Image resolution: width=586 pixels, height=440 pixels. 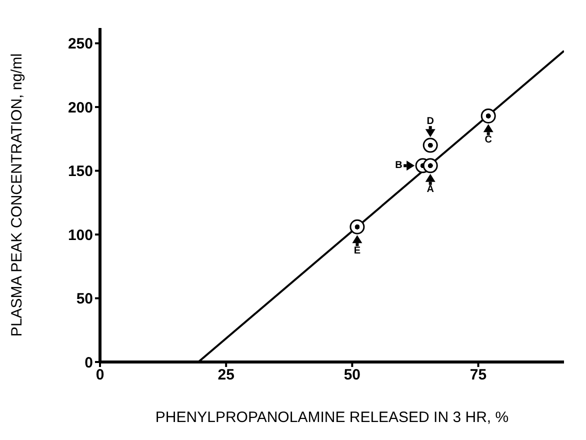 What do you see at coordinates (226, 375) in the screenshot?
I see `x-tick-label: 25` at bounding box center [226, 375].